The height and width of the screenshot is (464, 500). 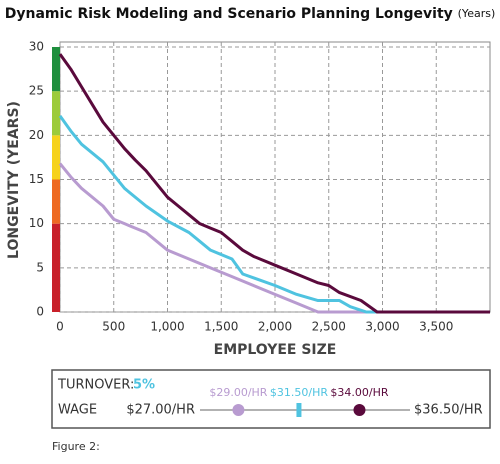 What do you see at coordinates (36, 179) in the screenshot?
I see `y-tick-label: 15` at bounding box center [36, 179].